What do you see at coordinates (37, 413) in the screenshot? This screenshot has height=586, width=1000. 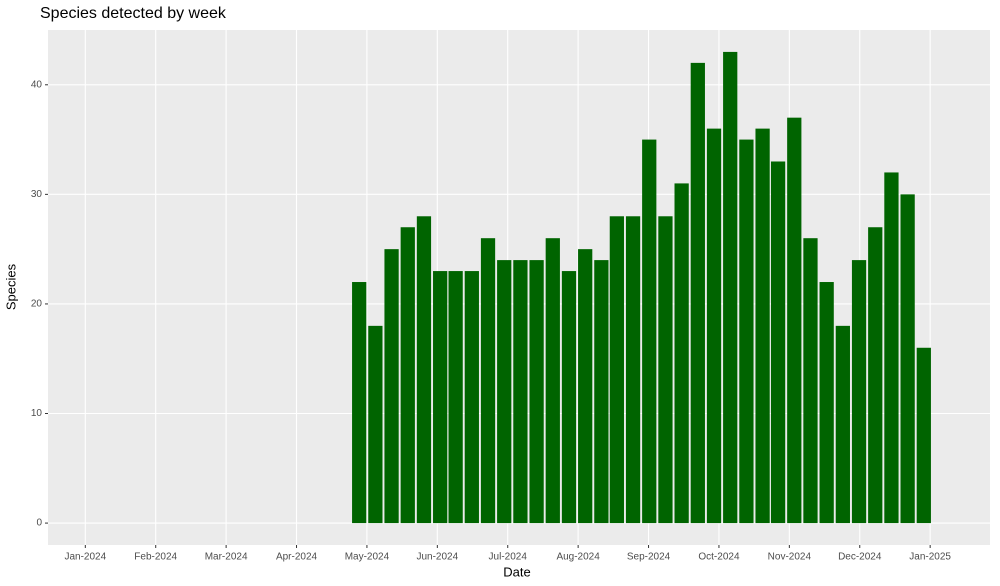 I see `y-tick-label: 10` at bounding box center [37, 413].